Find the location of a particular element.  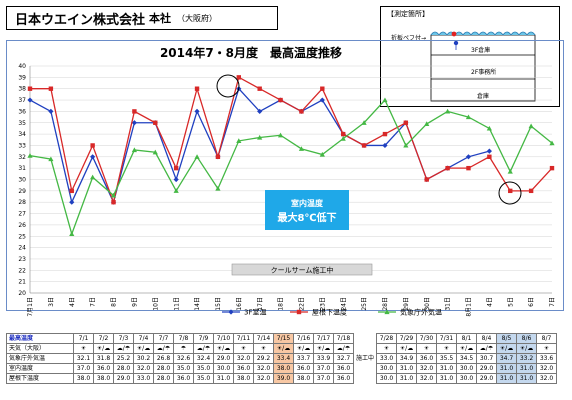

table-cell: 36.0 is located at coordinates (426, 358).